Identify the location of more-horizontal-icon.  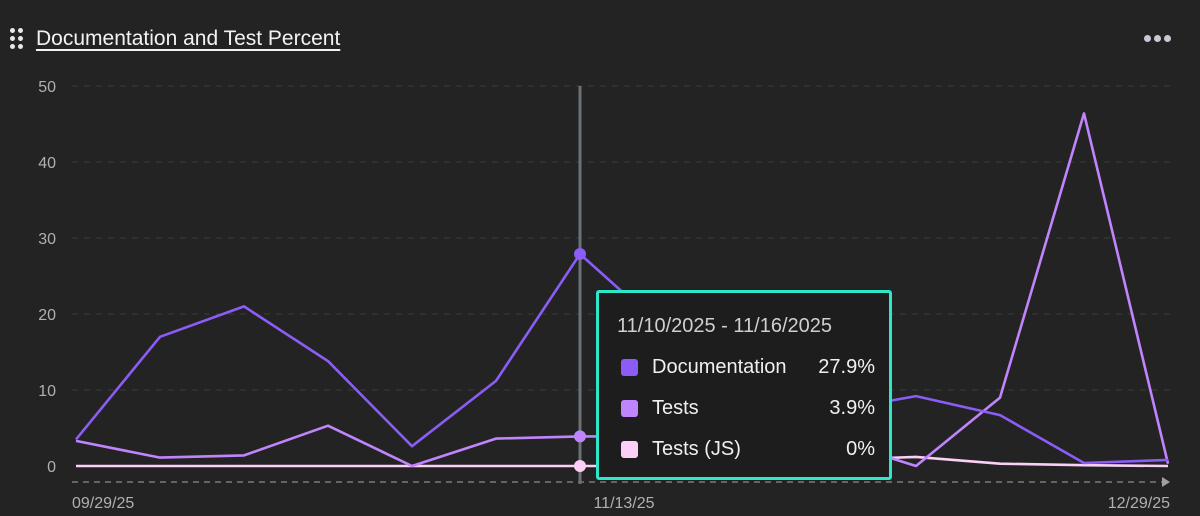
(1157, 39).